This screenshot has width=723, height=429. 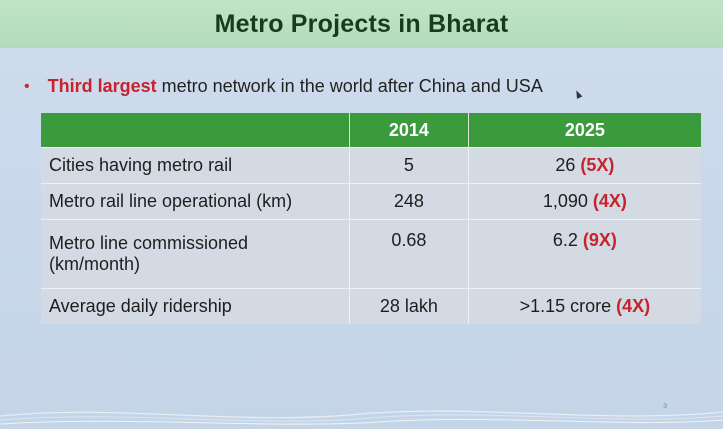 What do you see at coordinates (195, 165) in the screenshot?
I see `row-label: Cities having metro rail` at bounding box center [195, 165].